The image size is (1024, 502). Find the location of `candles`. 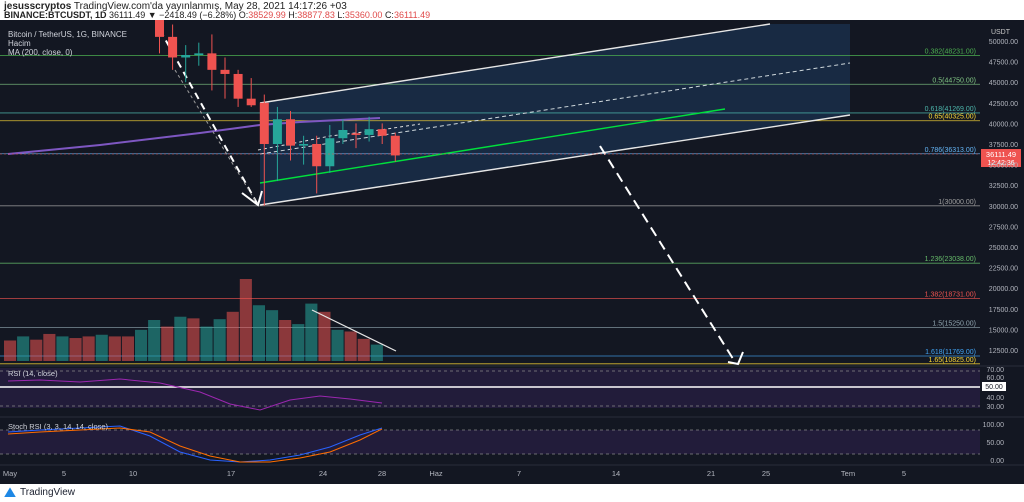

candles is located at coordinates (277, 113).